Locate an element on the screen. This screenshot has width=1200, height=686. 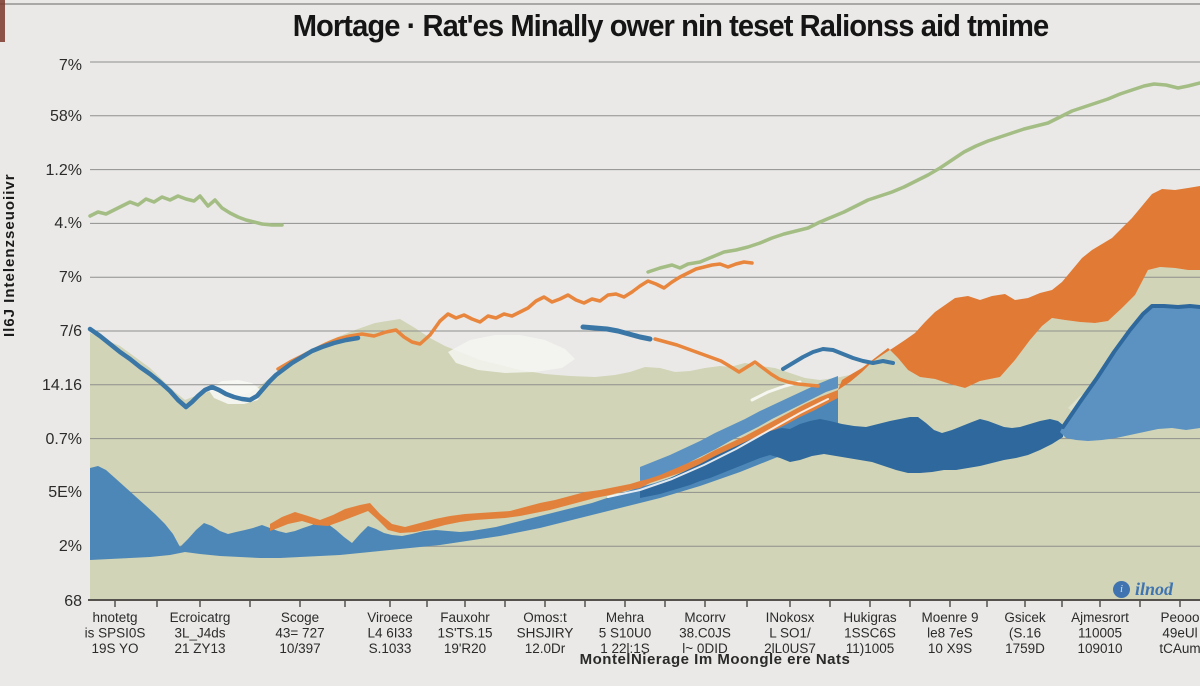
x-tick-label: 3L_J4ds is located at coordinates (199, 633).